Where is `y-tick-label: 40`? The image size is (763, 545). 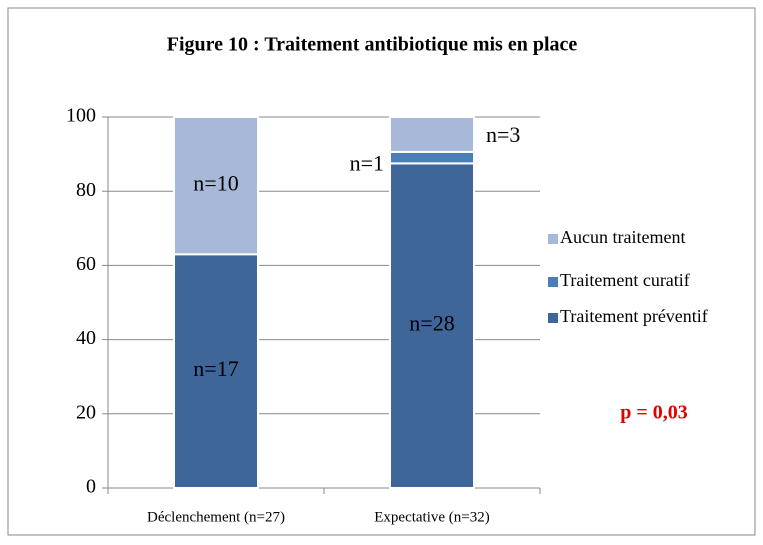 y-tick-label: 40 is located at coordinates (86, 338).